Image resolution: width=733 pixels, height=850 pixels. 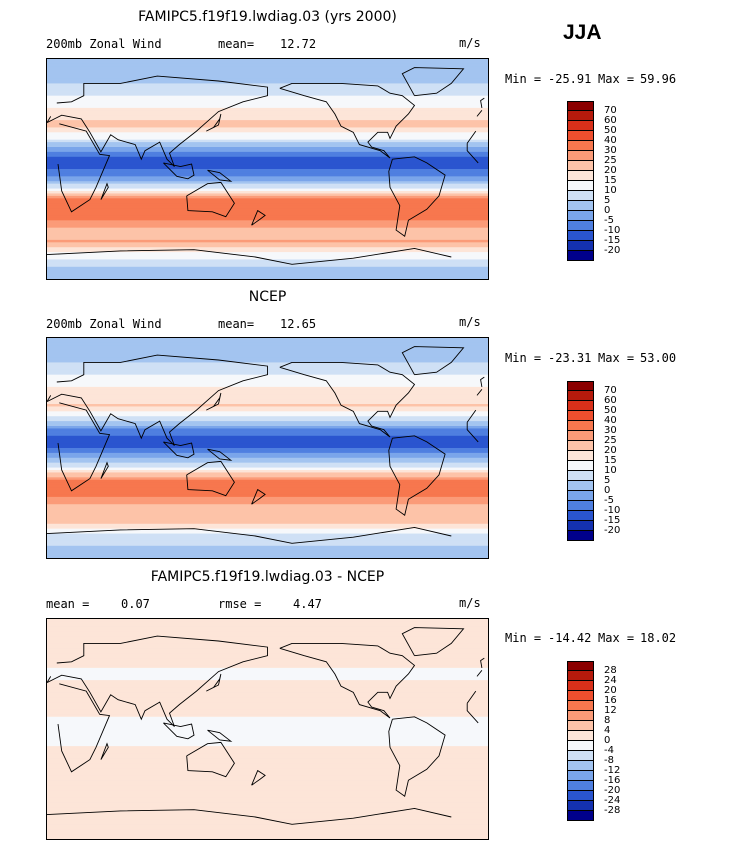 I want to click on colorbar-tick-label: 10, so click(x=610, y=470).